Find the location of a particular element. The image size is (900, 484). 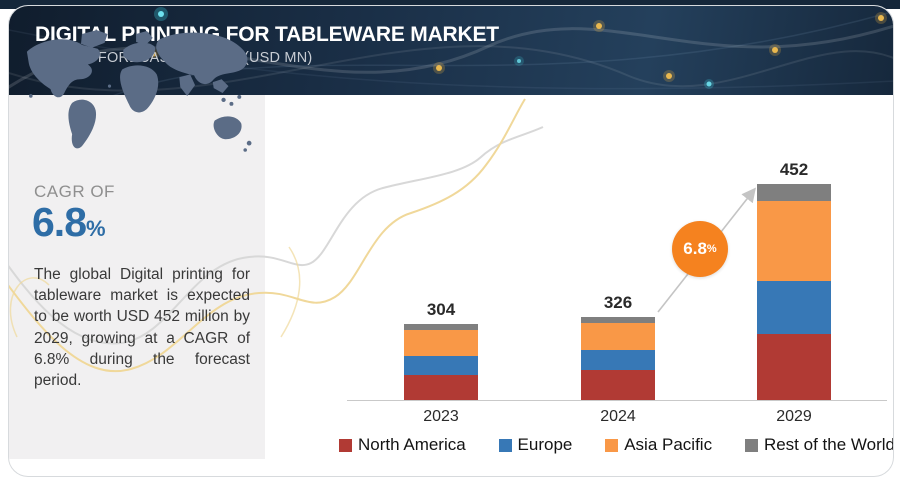

legend-label: Europe is located at coordinates (545, 444).